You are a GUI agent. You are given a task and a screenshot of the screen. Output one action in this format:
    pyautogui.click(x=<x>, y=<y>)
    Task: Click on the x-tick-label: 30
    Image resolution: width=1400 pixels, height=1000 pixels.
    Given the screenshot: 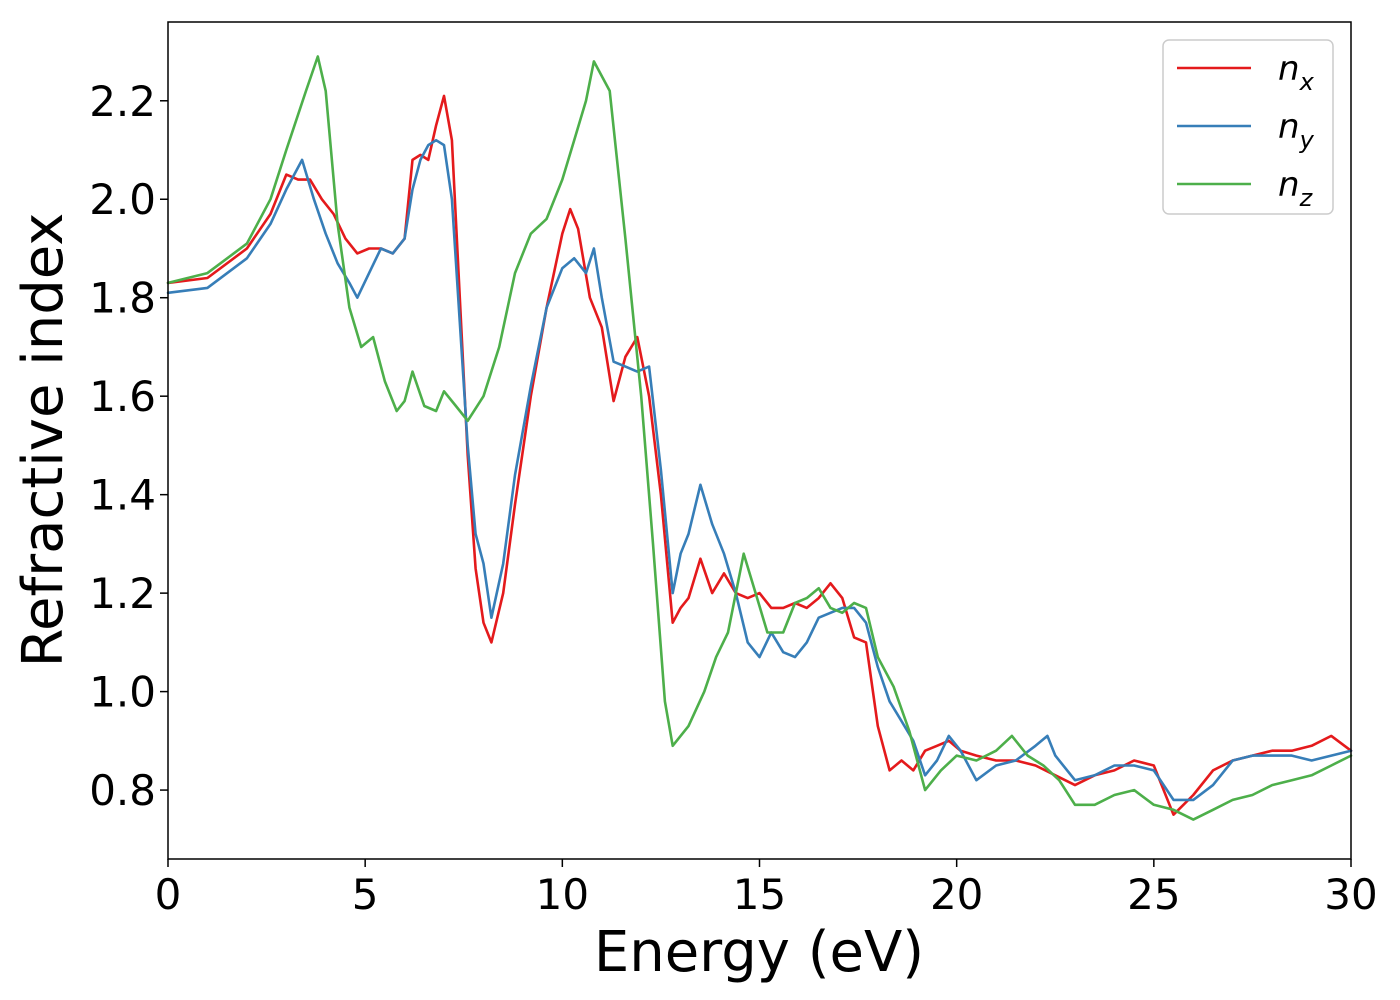 What is the action you would take?
    pyautogui.click(x=1350, y=894)
    